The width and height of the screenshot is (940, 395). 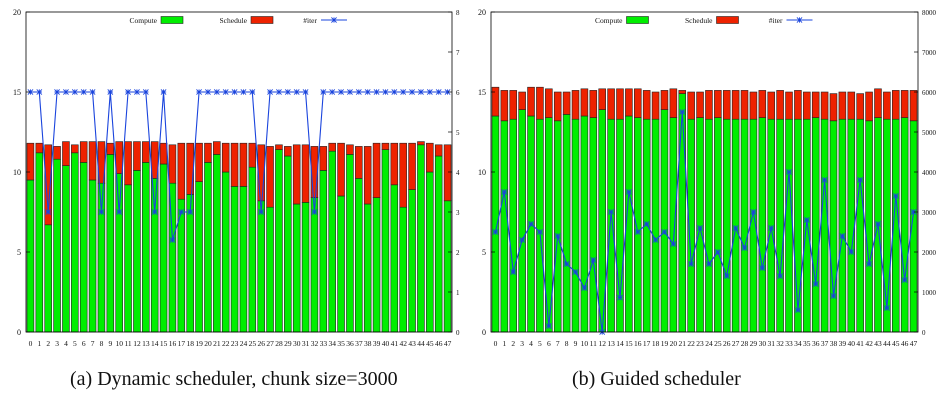 What do you see at coordinates (807, 343) in the screenshot?
I see `x-tick-label: 35` at bounding box center [807, 343].